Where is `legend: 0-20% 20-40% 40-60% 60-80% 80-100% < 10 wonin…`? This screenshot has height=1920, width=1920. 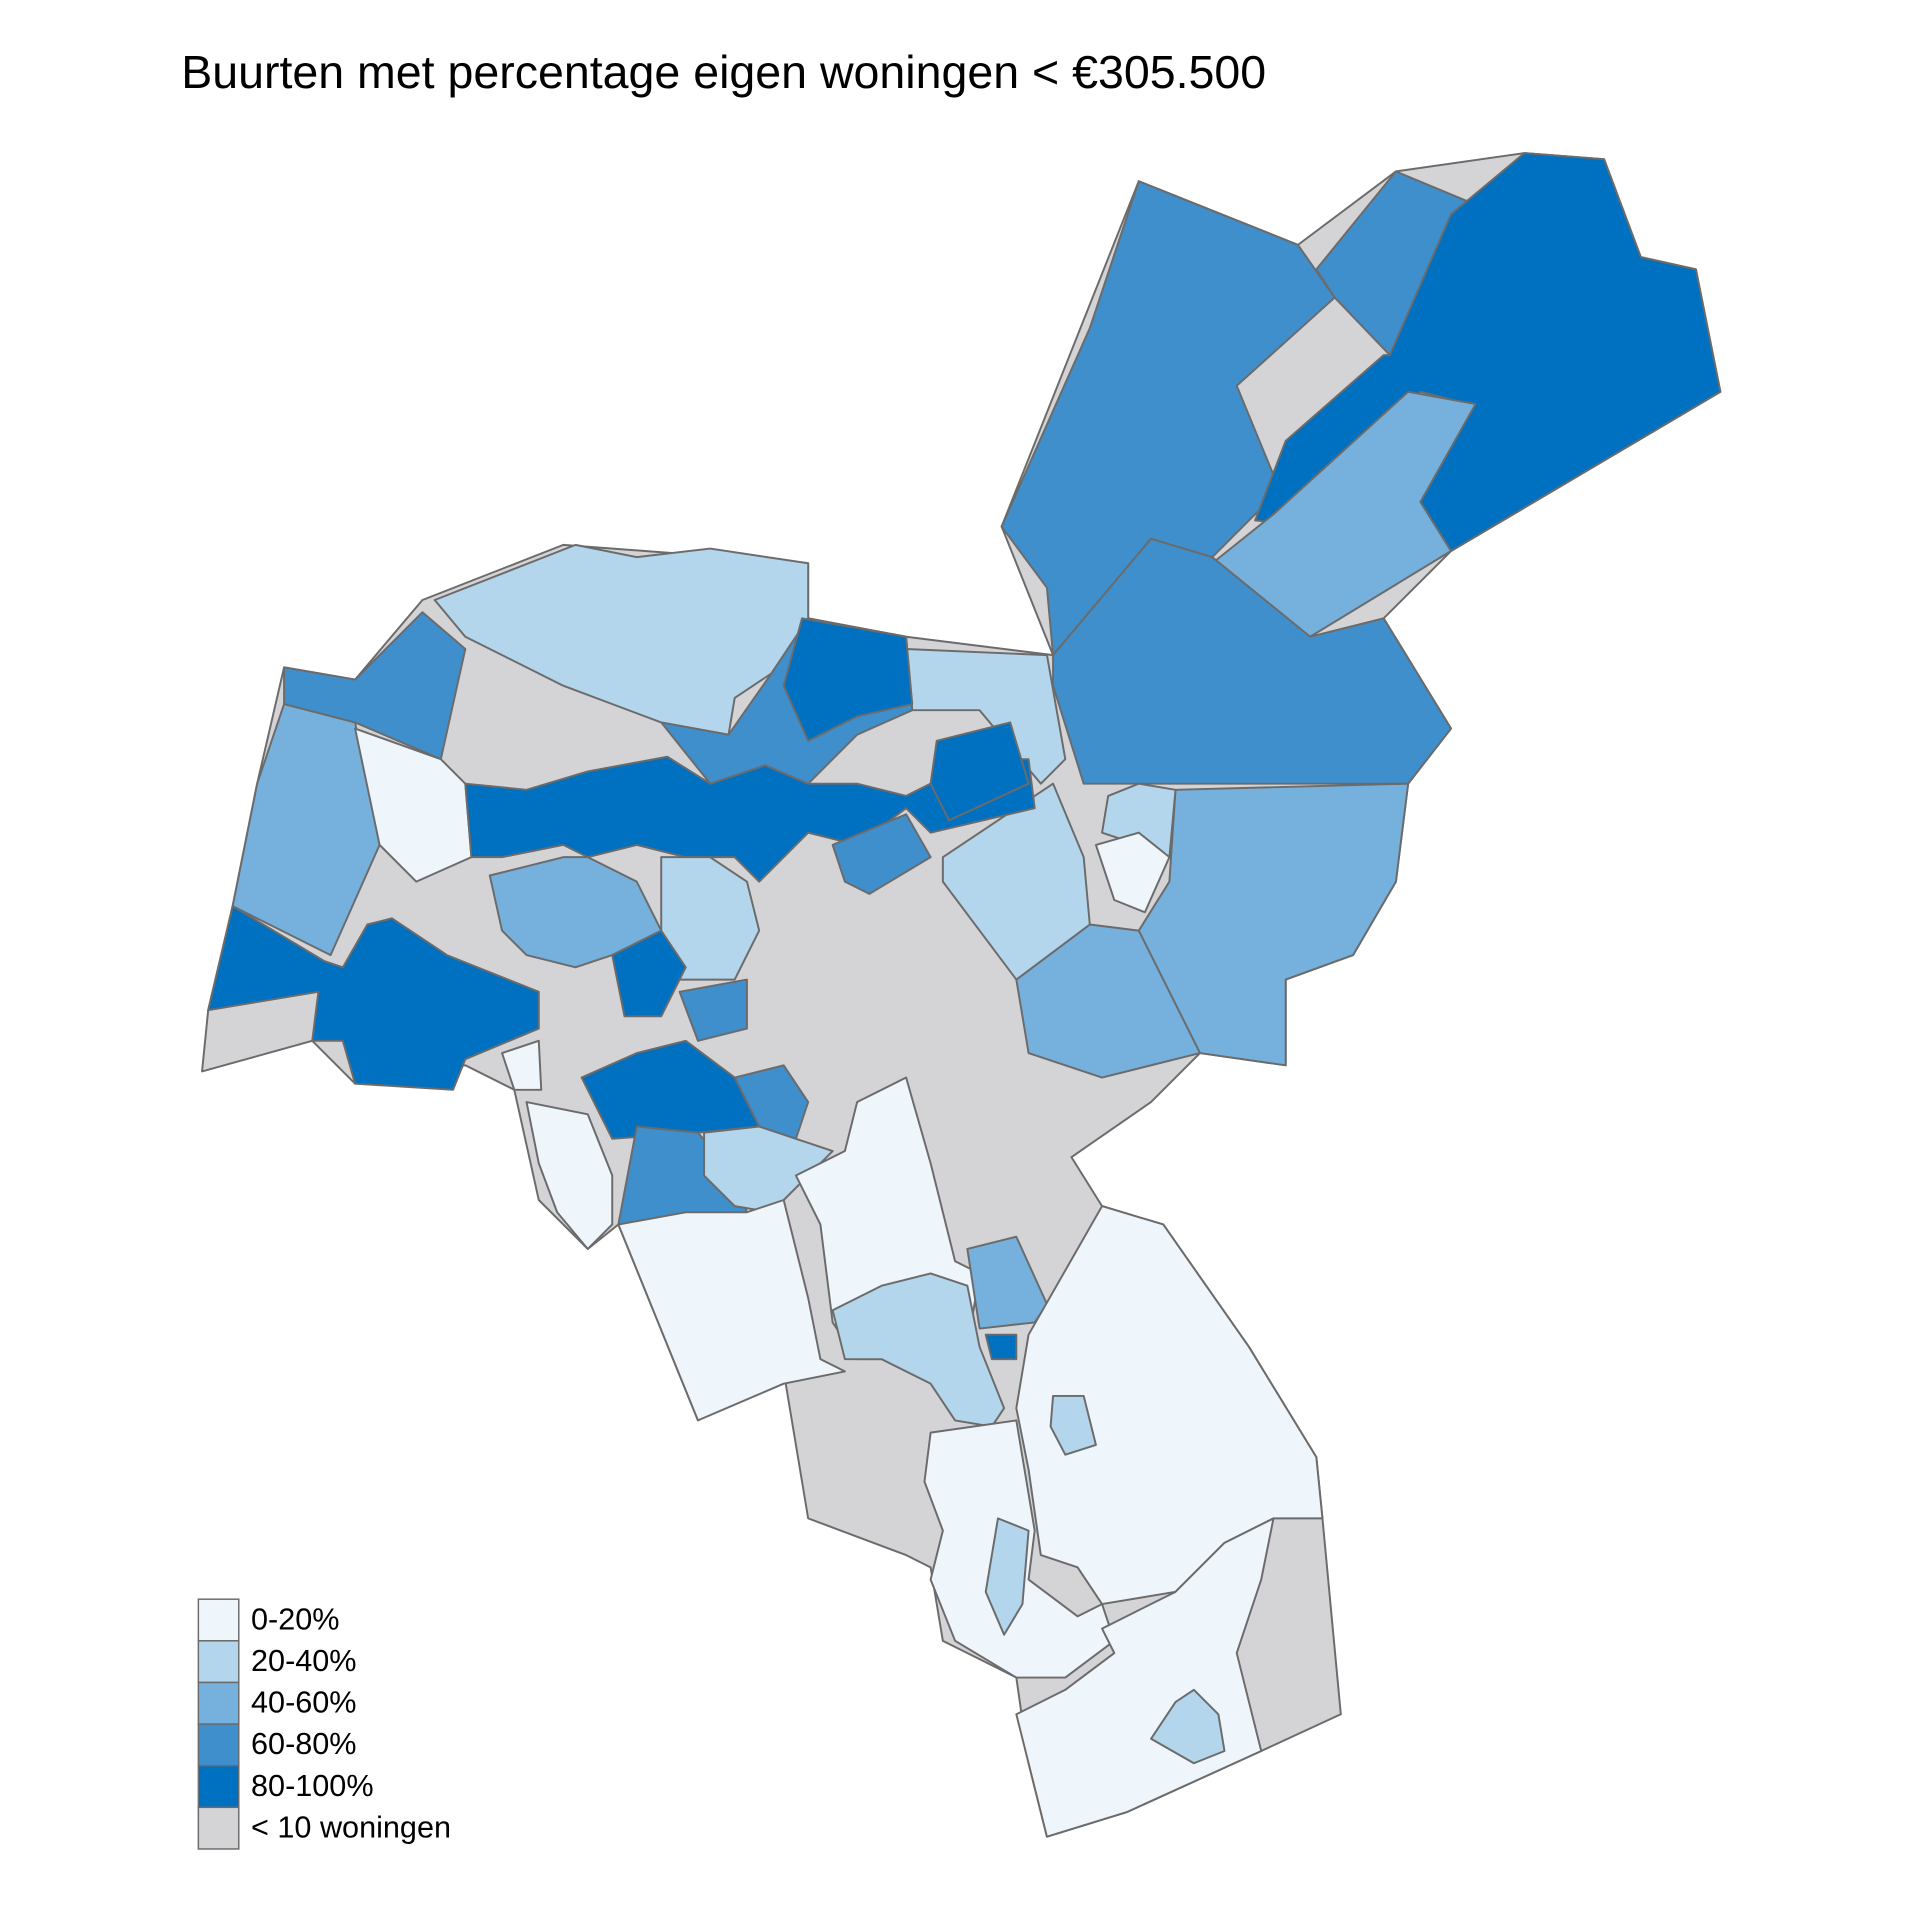 legend: 0-20% 20-40% 40-60% 60-80% 80-100% < 10 wonin… is located at coordinates (324, 1724).